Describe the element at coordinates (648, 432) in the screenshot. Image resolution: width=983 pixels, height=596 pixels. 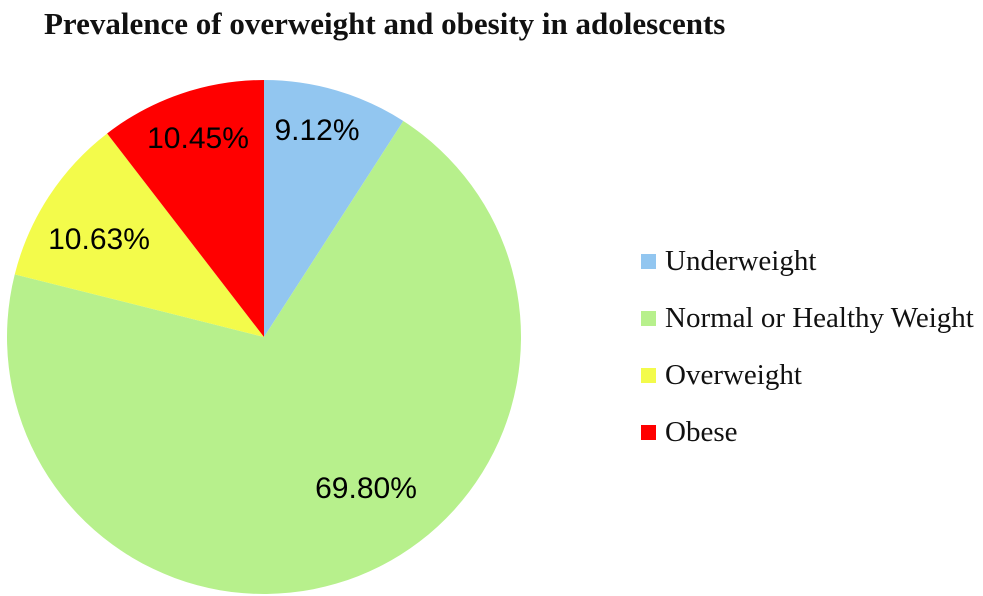
I see `legend-swatch-obese-icon` at that location.